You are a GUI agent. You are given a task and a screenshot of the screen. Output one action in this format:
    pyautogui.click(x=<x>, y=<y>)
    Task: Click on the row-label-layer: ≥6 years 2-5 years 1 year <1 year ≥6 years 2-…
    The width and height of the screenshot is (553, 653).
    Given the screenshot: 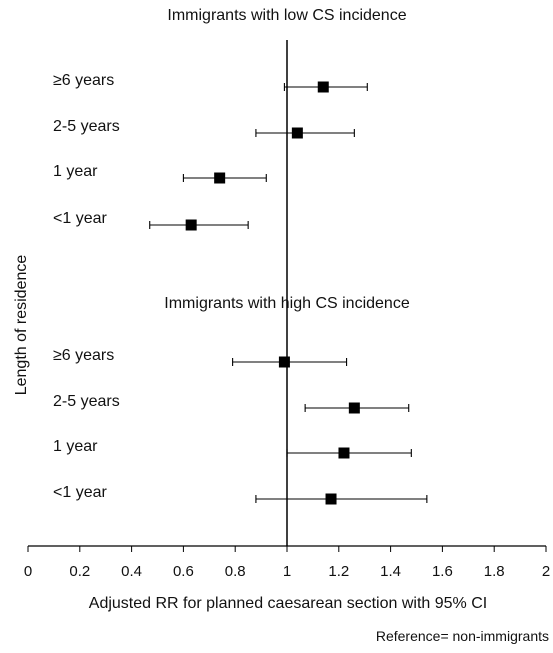 What is the action you would take?
    pyautogui.click(x=86, y=286)
    